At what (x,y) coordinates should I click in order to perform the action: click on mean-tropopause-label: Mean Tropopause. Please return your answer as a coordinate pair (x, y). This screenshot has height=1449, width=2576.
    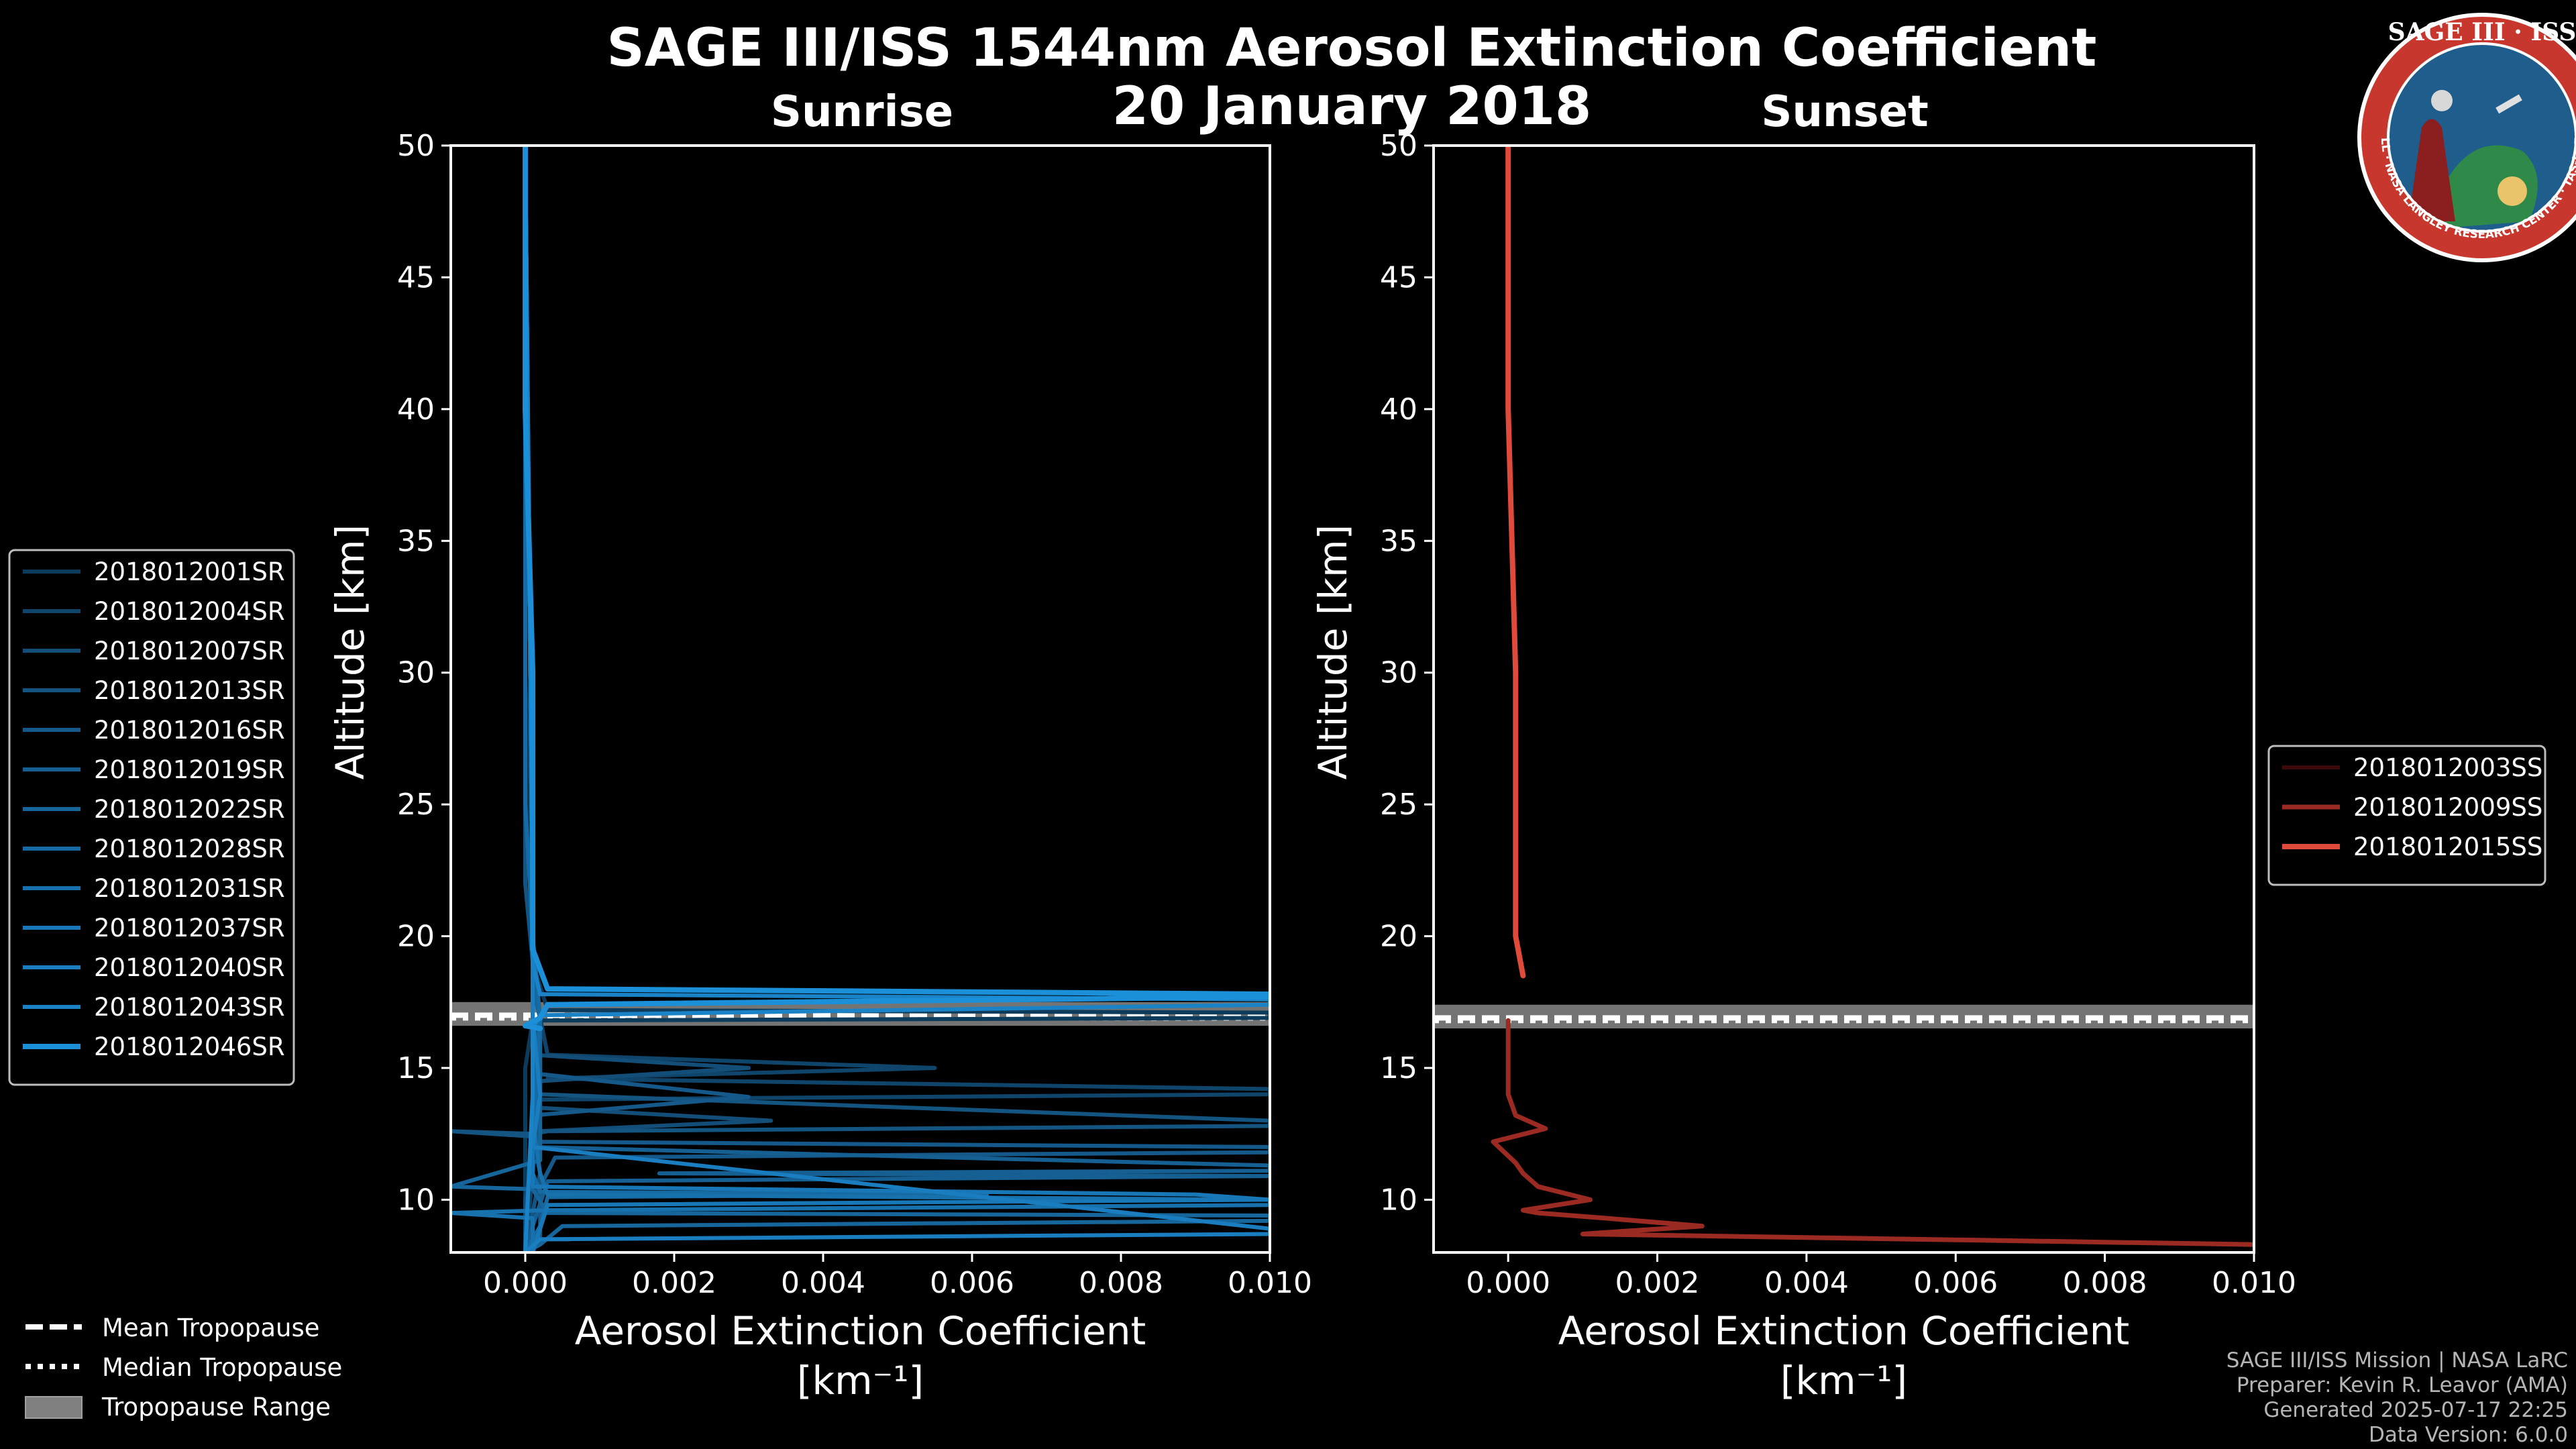
    Looking at the image, I should click on (211, 1327).